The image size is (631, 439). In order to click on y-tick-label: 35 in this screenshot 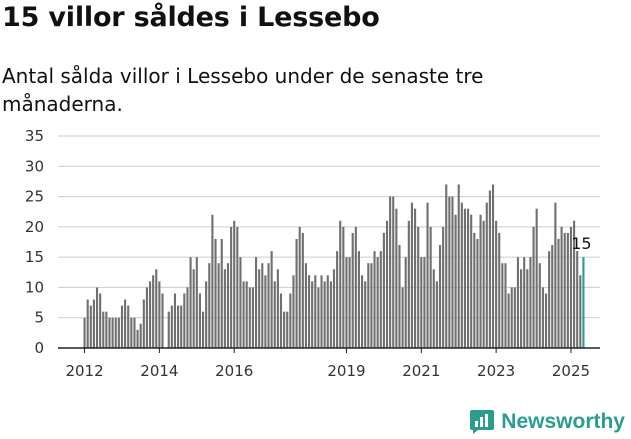, I will do `click(34, 136)`.